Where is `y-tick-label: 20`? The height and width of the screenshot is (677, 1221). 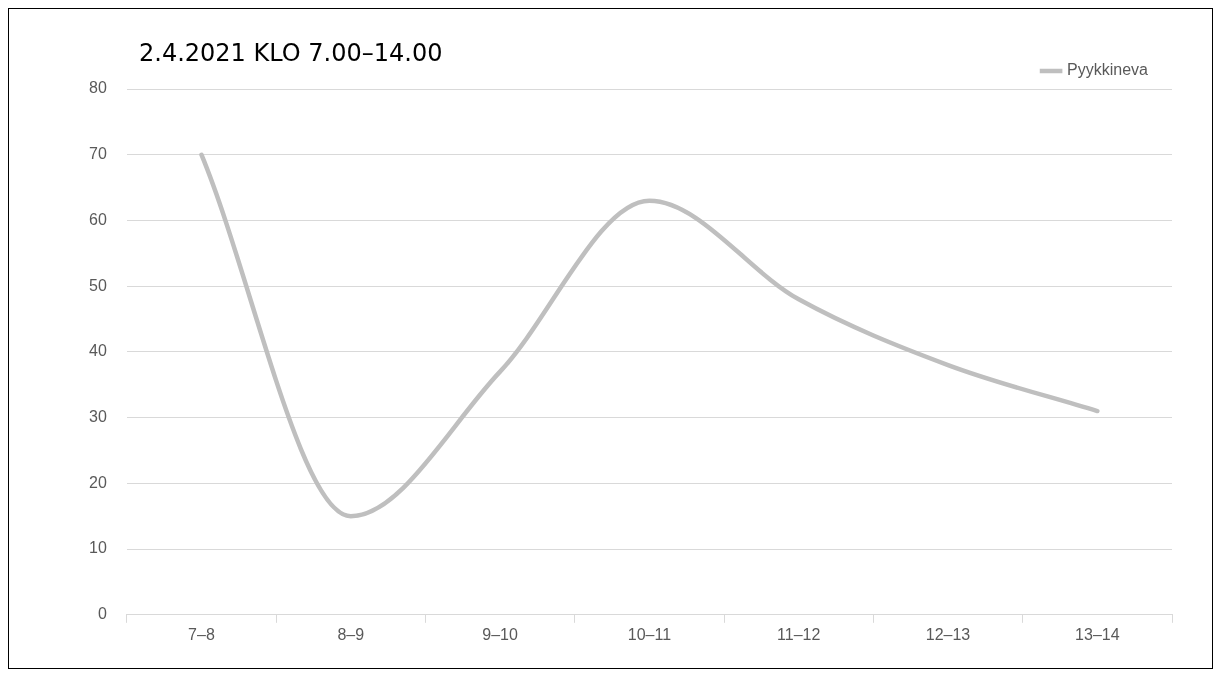 y-tick-label: 20 is located at coordinates (98, 482).